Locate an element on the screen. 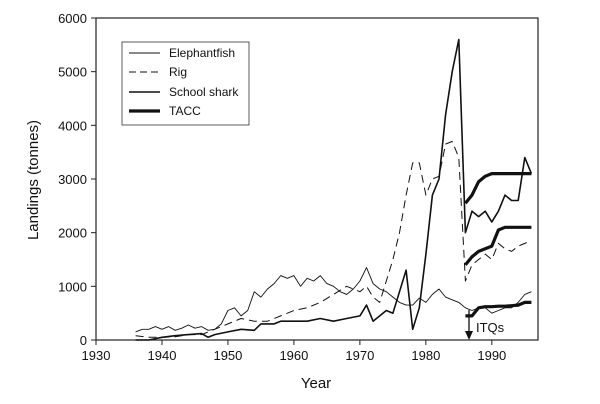 The width and height of the screenshot is (600, 404). y-tick-label: 2000 is located at coordinates (72, 233).